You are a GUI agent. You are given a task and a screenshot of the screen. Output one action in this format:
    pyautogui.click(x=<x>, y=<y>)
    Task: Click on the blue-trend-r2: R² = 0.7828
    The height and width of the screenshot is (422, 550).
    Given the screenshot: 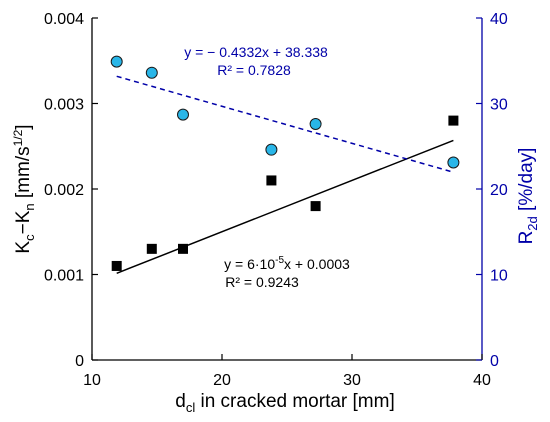 What is the action you would take?
    pyautogui.click(x=254, y=70)
    